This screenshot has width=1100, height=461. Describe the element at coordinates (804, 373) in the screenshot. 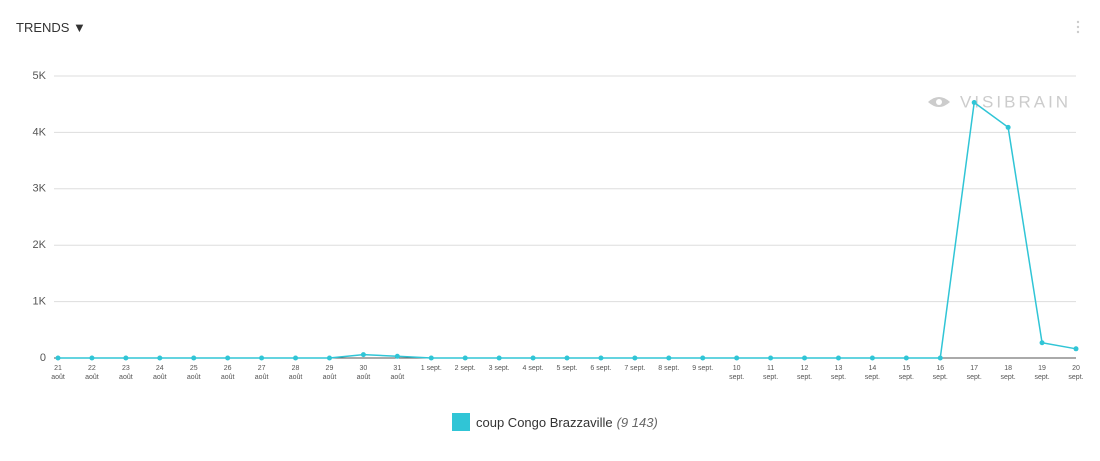

I see `x-tick-label: 12 sept.` at that location.